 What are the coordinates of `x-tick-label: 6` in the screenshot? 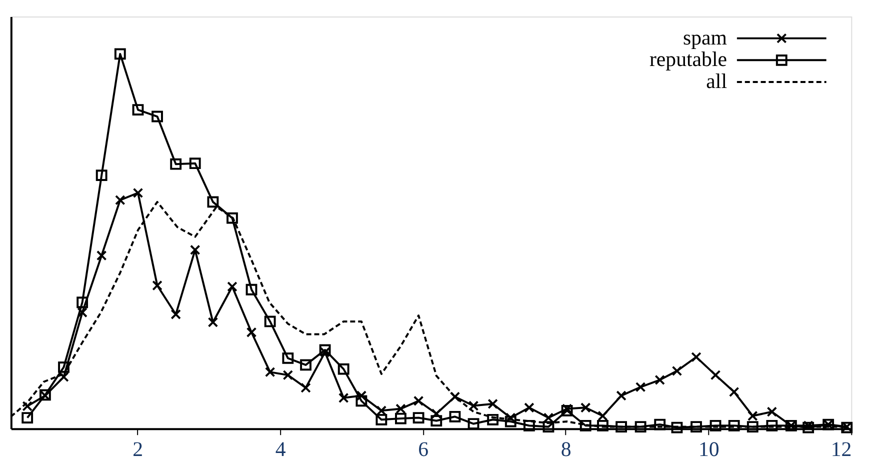 It's located at (423, 448).